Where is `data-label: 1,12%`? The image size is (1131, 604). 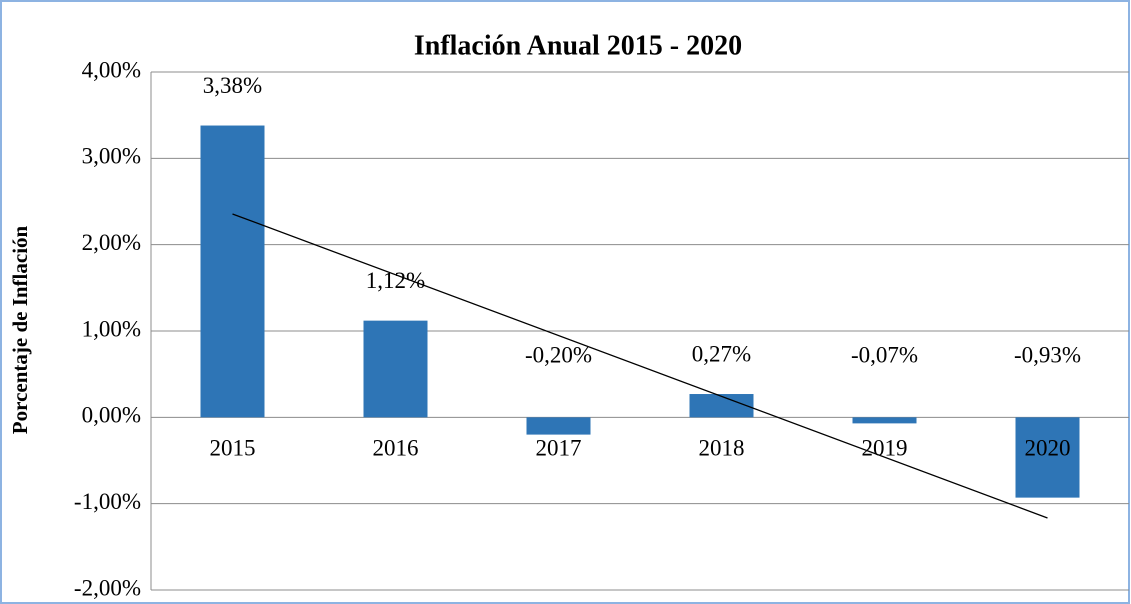 data-label: 1,12% is located at coordinates (395, 280).